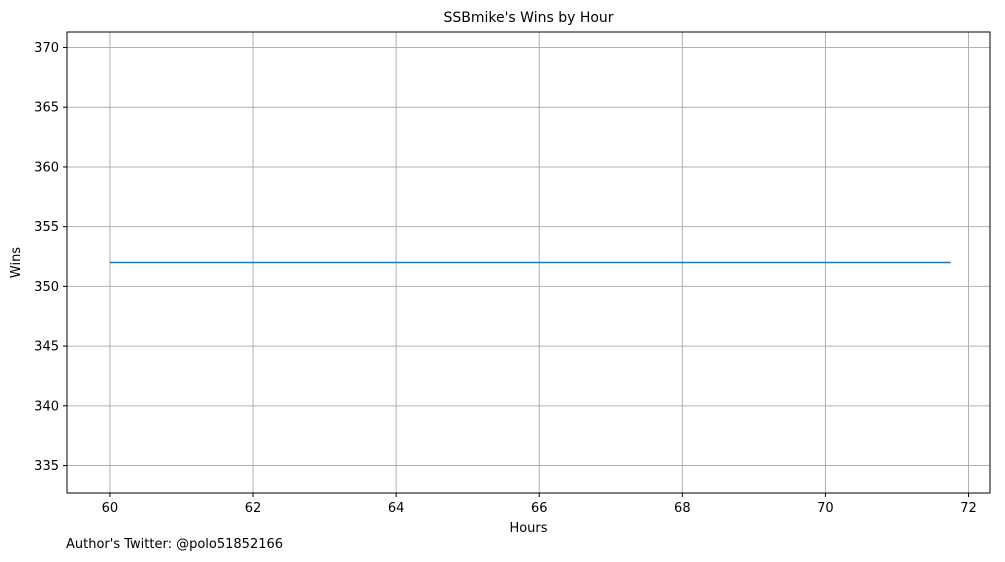 Image resolution: width=1005 pixels, height=562 pixels. Describe the element at coordinates (46, 466) in the screenshot. I see `y-tick-label: 335` at that location.